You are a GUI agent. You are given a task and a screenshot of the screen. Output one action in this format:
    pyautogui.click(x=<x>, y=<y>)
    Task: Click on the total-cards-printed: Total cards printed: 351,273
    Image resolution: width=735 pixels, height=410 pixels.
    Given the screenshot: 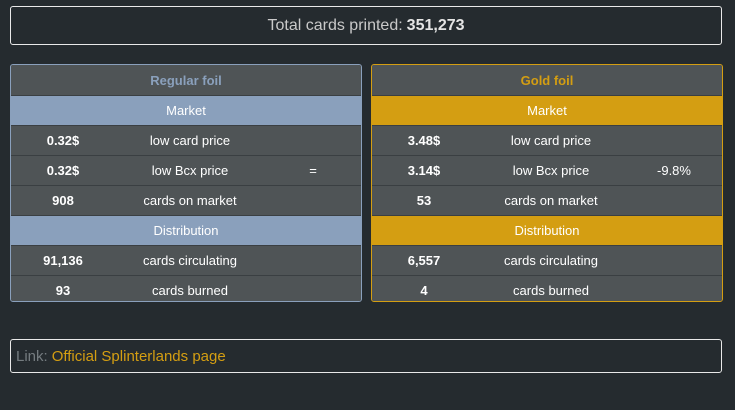 What is the action you would take?
    pyautogui.click(x=366, y=25)
    